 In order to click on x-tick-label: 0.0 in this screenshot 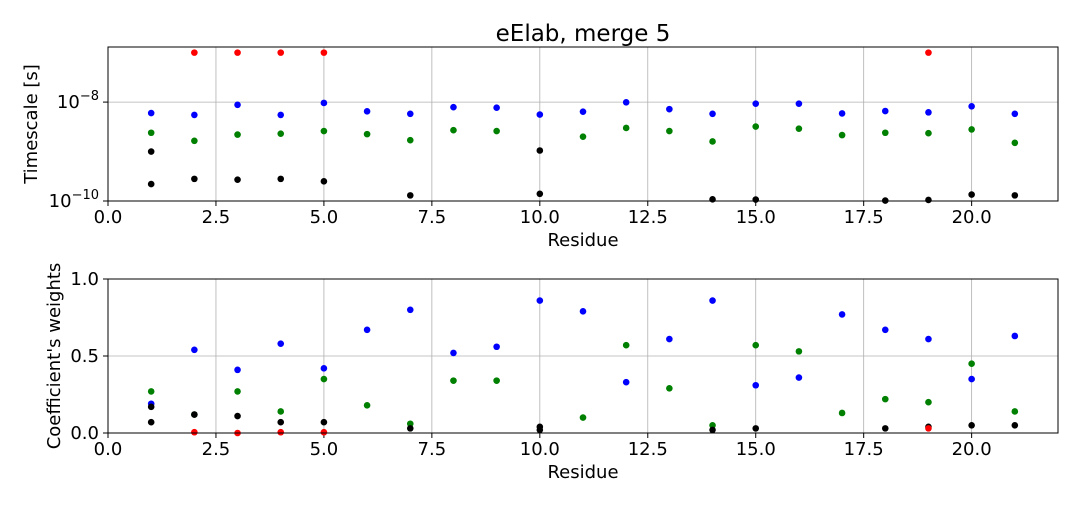, I will do `click(108, 449)`.